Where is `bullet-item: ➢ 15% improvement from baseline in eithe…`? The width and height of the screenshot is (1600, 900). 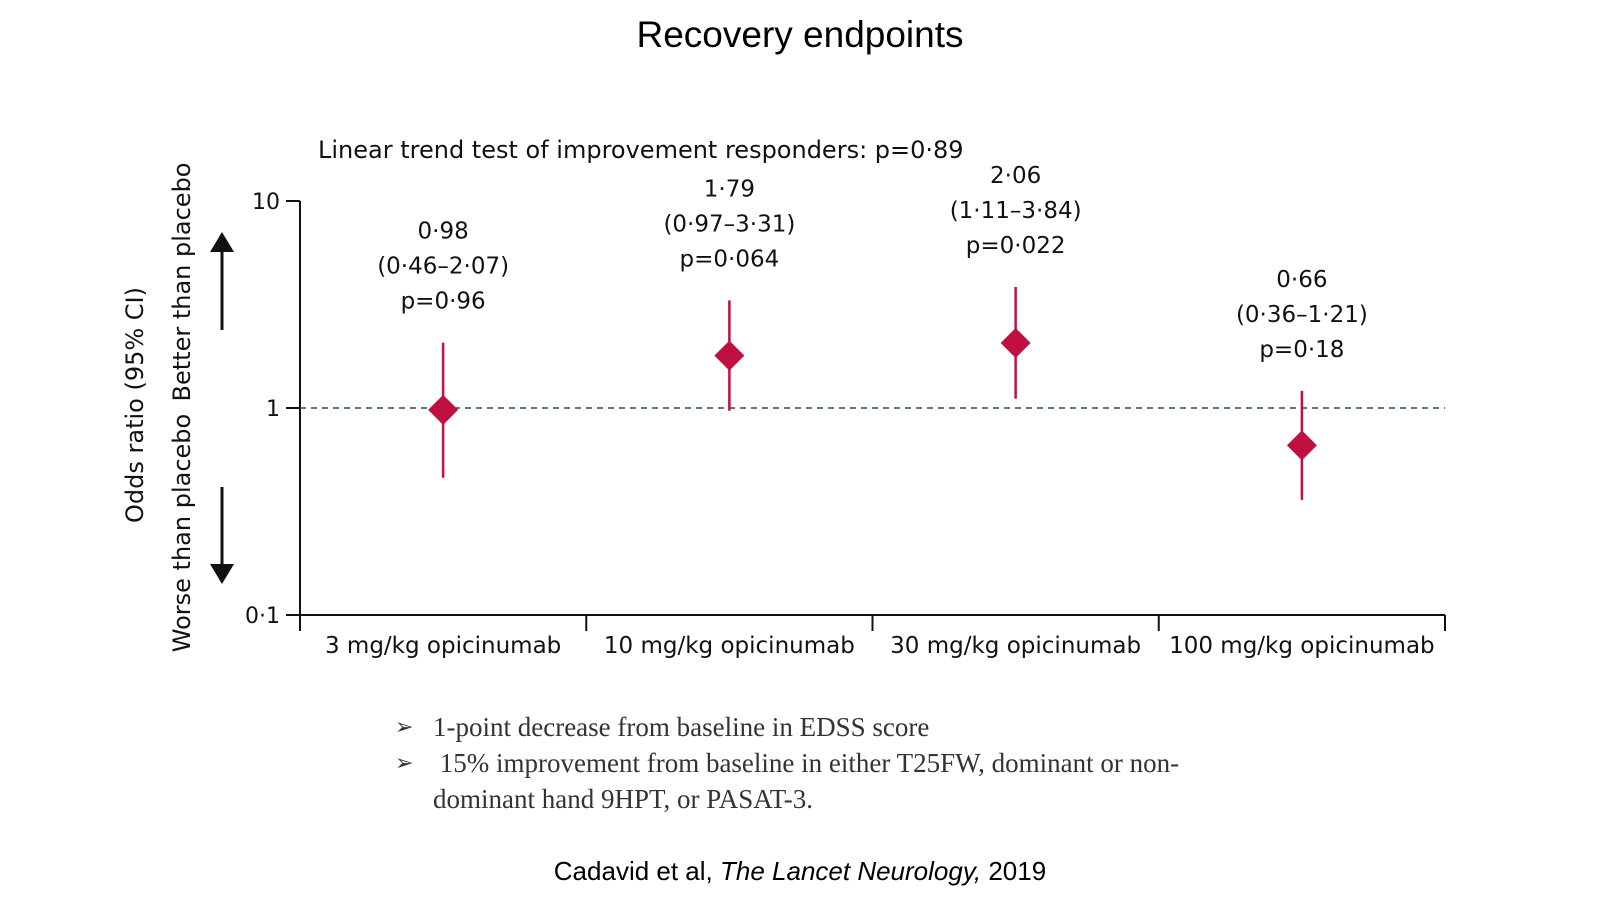 bullet-item: ➢ 15% improvement from baseline in eithe… is located at coordinates (795, 781).